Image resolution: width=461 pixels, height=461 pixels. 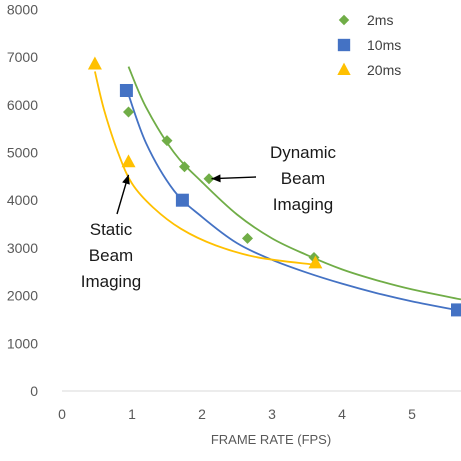 What do you see at coordinates (132, 414) in the screenshot?
I see `x-tick-label: 1` at bounding box center [132, 414].